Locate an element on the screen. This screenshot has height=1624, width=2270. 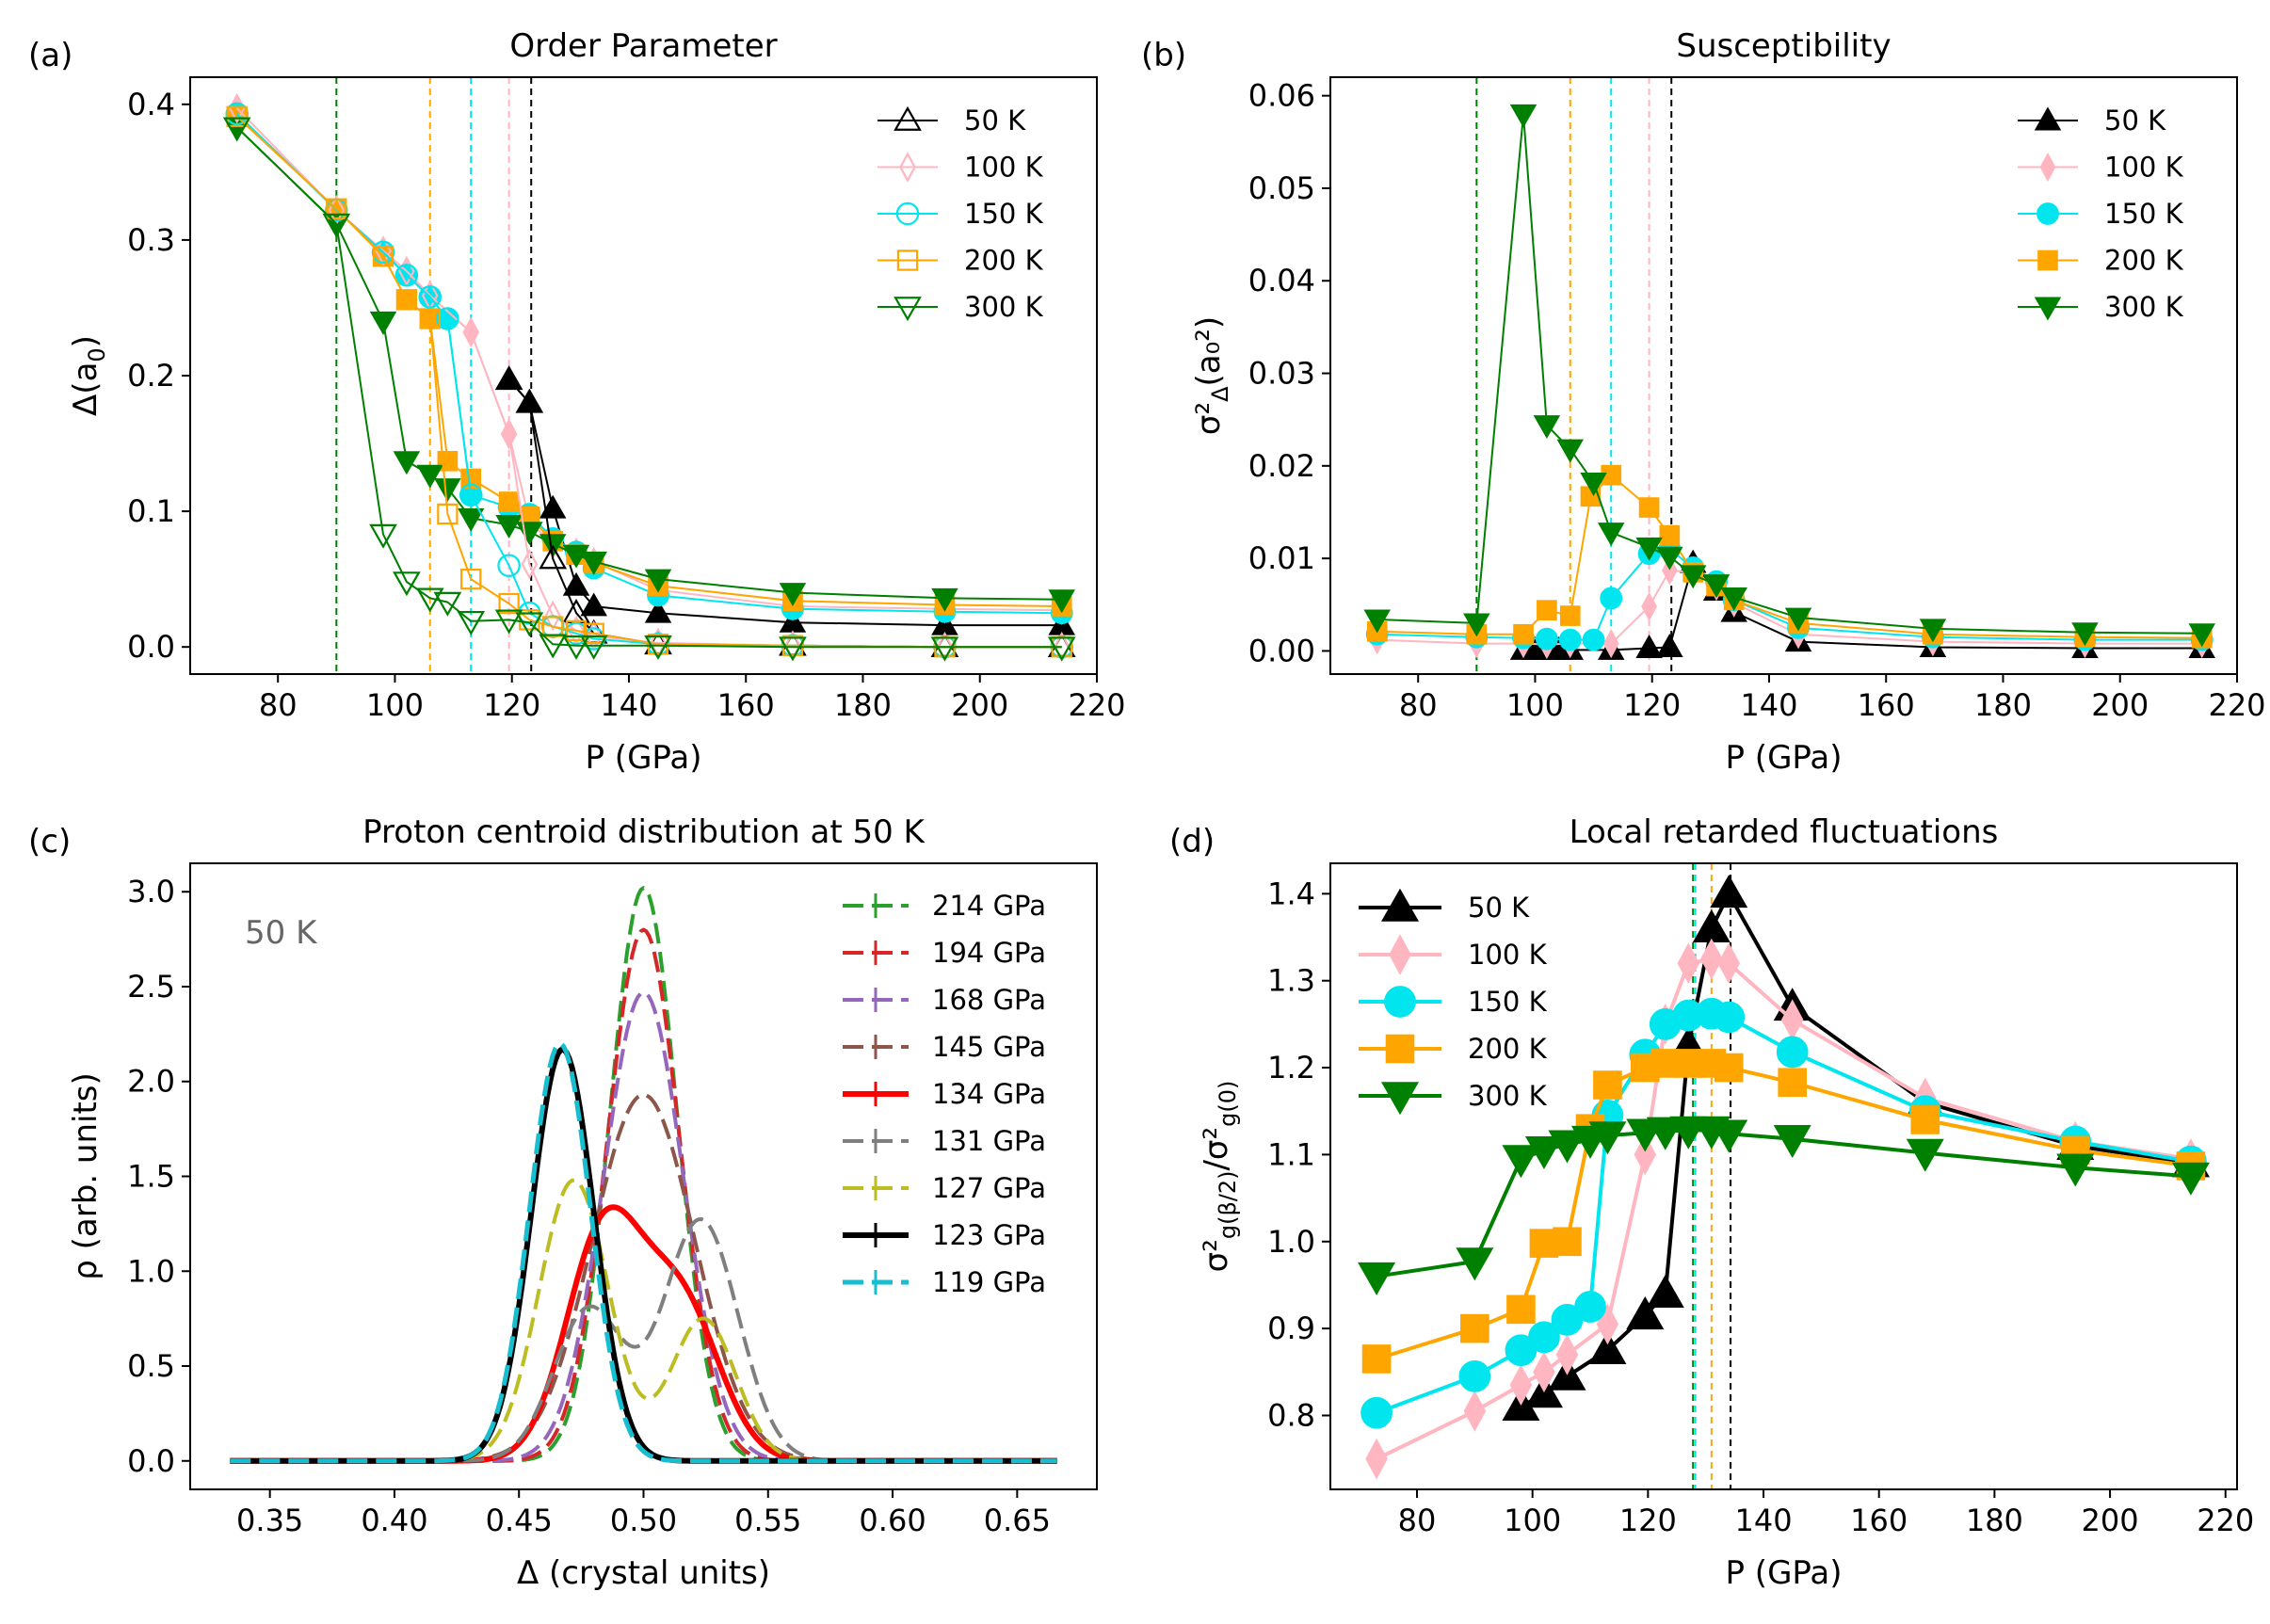
legend-label-c-8: 119 GPa is located at coordinates (989, 1282).